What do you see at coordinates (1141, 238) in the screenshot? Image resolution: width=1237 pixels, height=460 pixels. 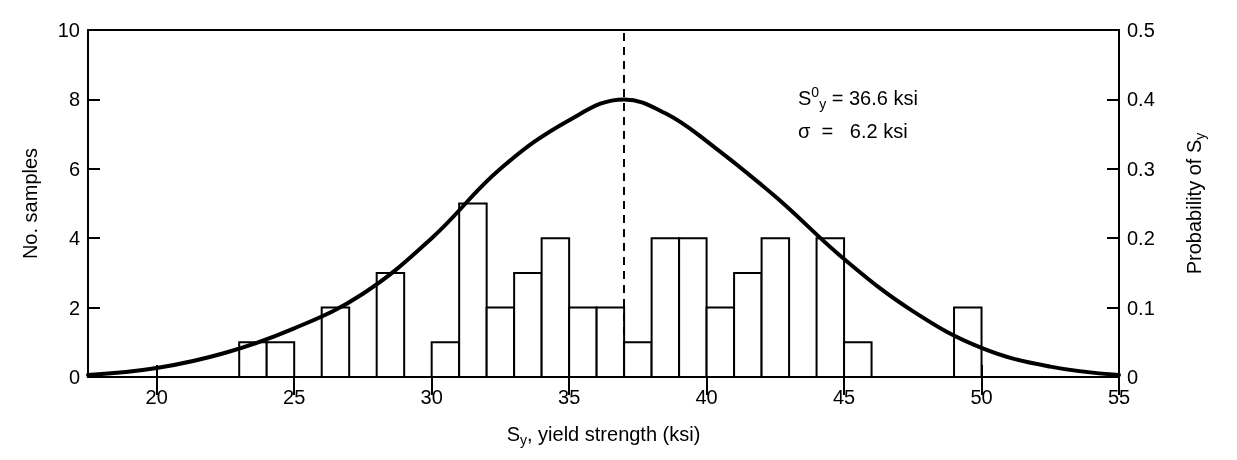 I see `y2-tick-label: 0.2` at bounding box center [1141, 238].